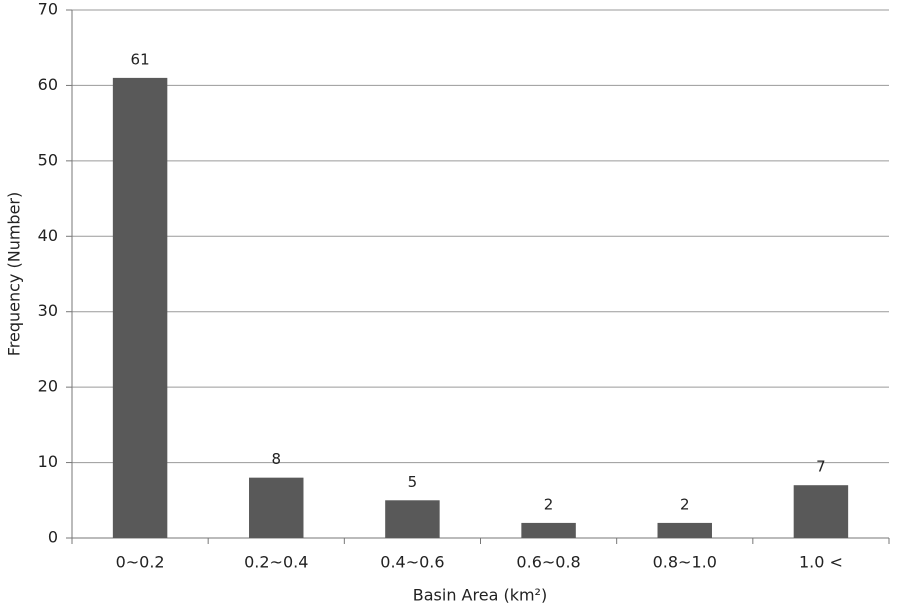 The width and height of the screenshot is (899, 608). Describe the element at coordinates (48, 386) in the screenshot. I see `y-tick-label: 20` at that location.